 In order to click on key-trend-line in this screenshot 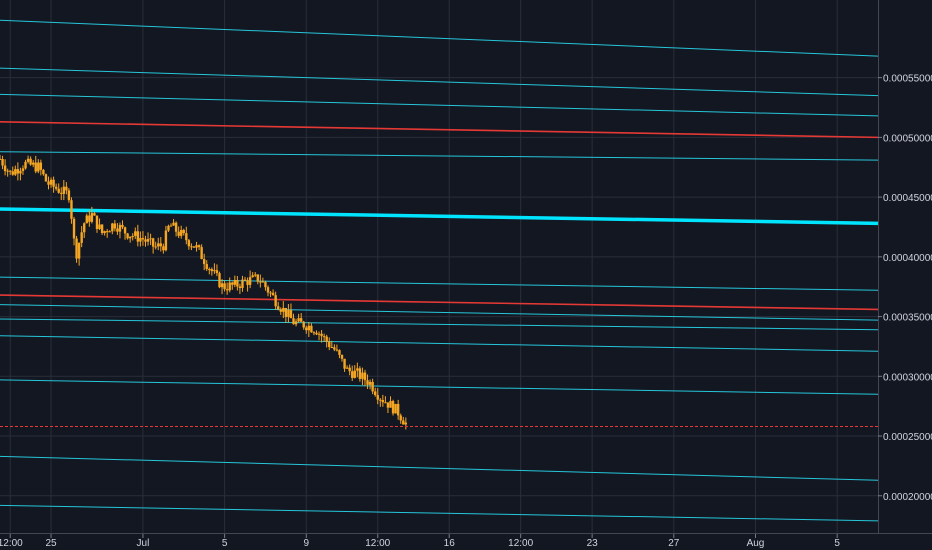, I will do `click(439, 216)`.